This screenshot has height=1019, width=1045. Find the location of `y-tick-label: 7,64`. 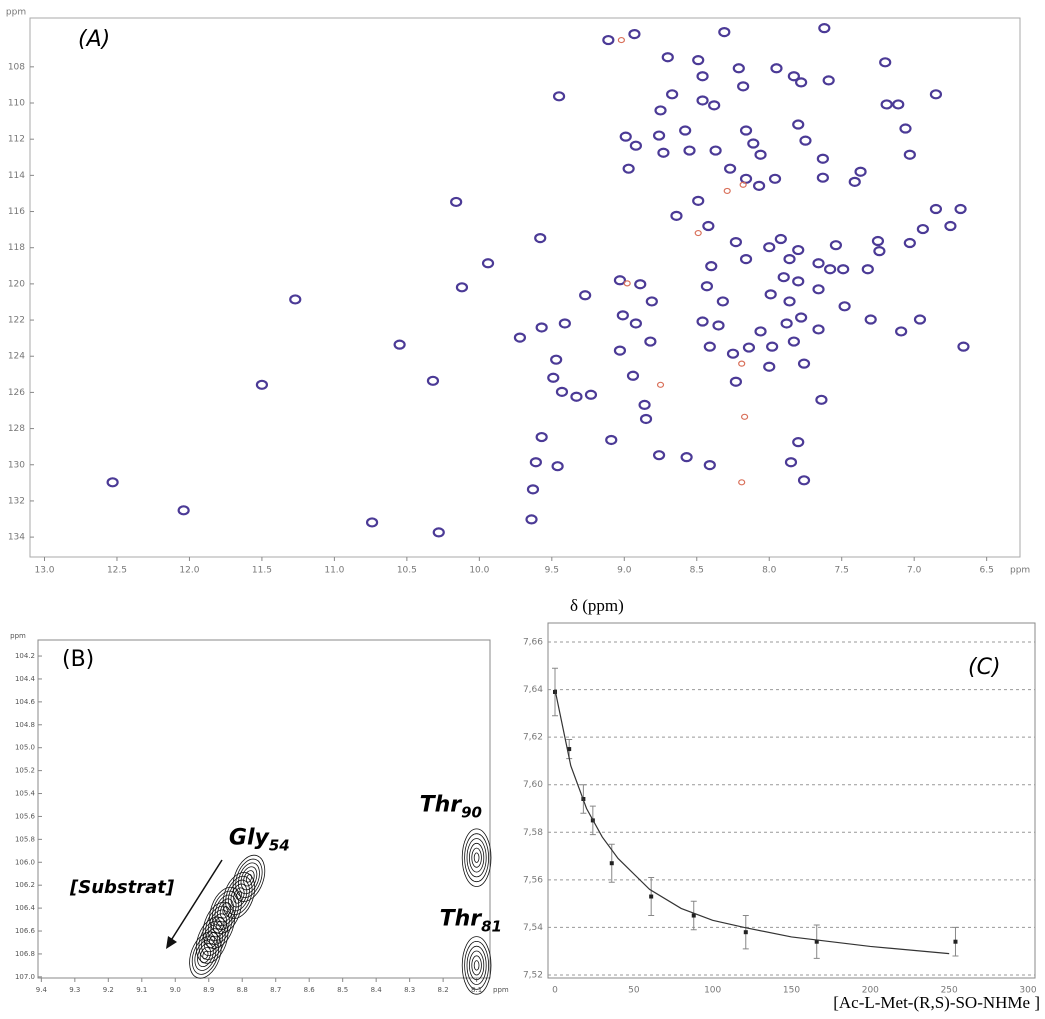

y-tick-label: 7,64 is located at coordinates (533, 690).